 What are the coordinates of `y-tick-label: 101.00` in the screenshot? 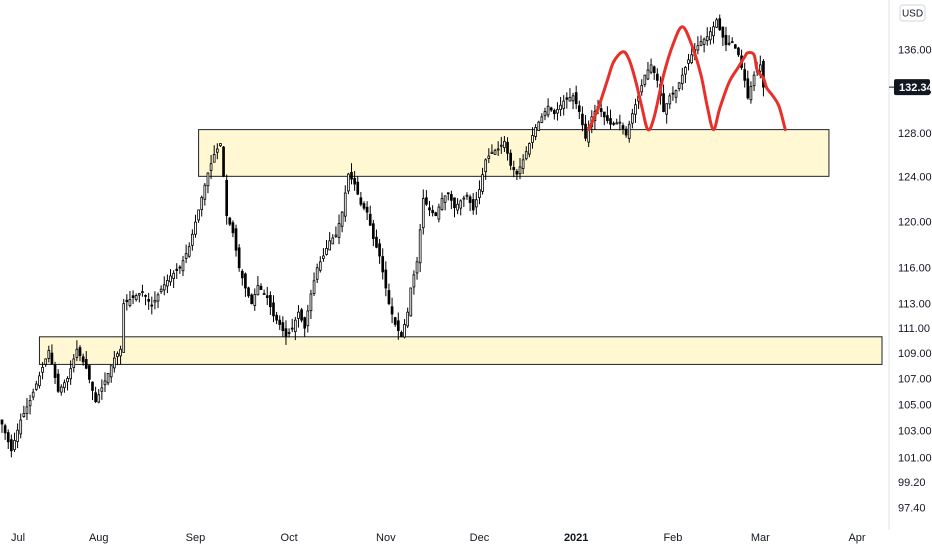 It's located at (915, 459).